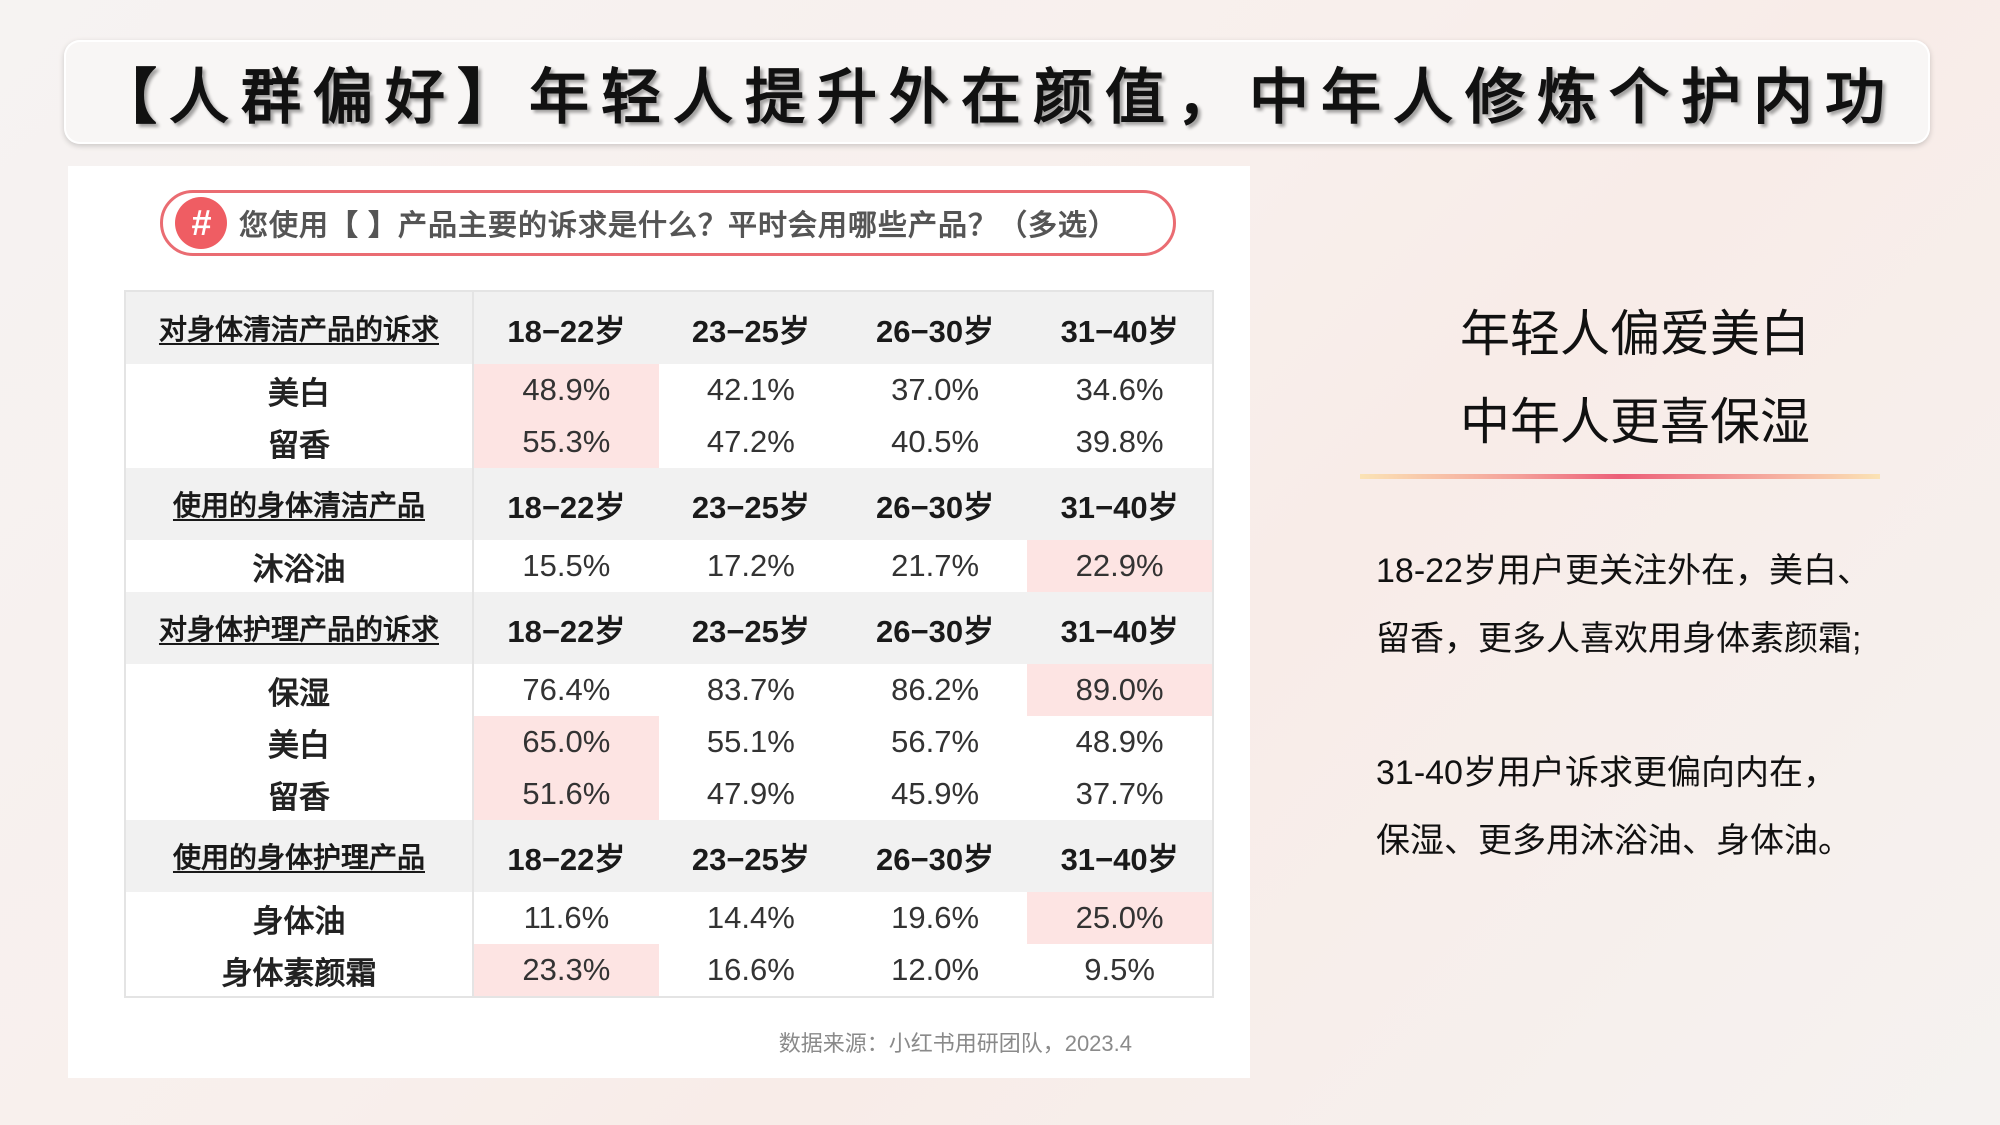  I want to click on highlighted-value-cell: 22.9%, so click(1120, 566).